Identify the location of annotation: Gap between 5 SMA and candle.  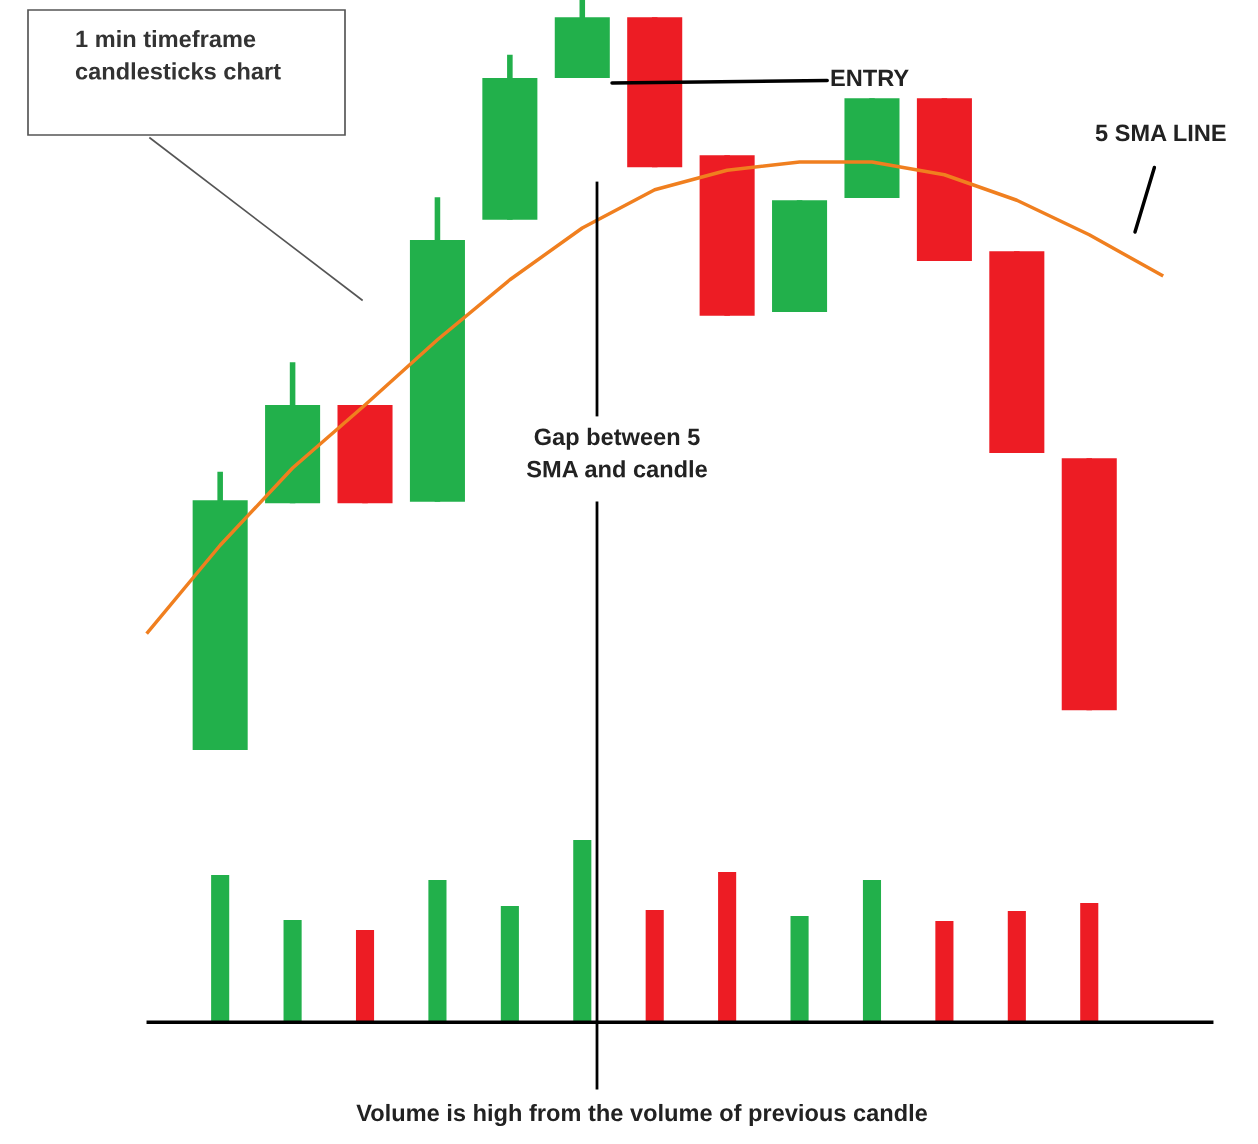
(616, 452).